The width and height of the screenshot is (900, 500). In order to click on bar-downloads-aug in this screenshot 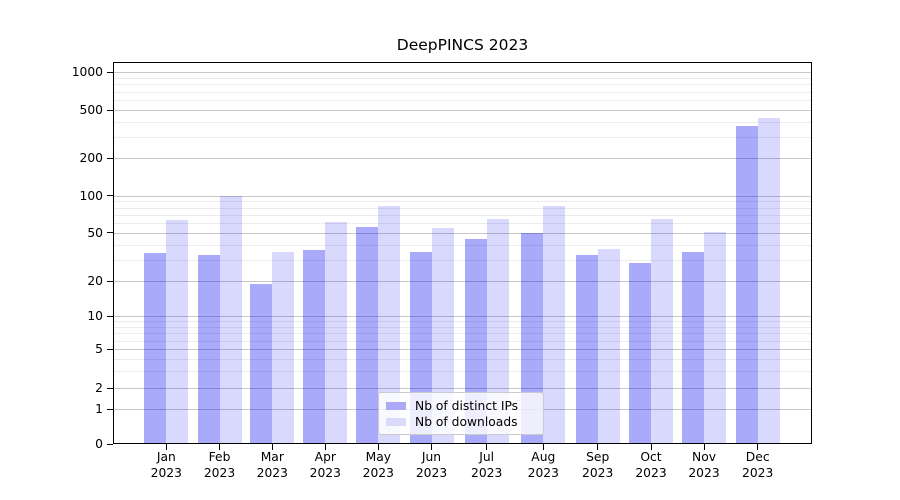, I will do `click(554, 324)`.